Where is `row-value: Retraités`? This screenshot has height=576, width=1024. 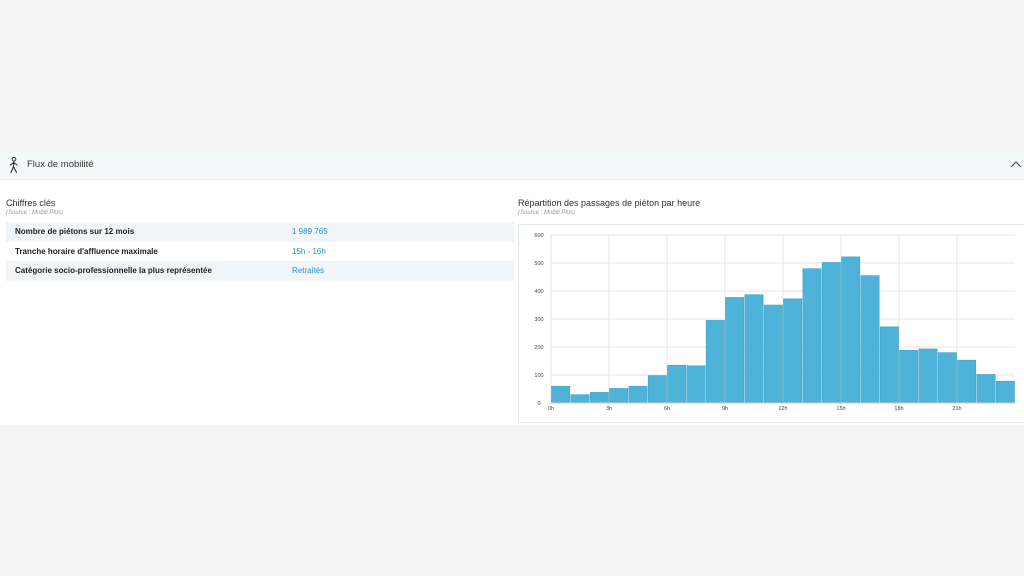
row-value: Retraités is located at coordinates (308, 271).